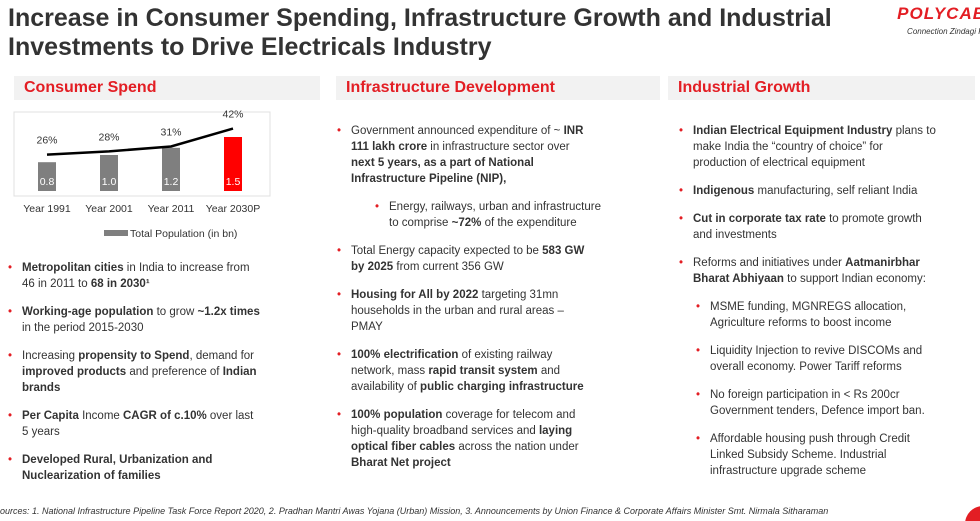 This screenshot has width=980, height=521. I want to click on text-run: in infrastructure sector over, so click(498, 147).